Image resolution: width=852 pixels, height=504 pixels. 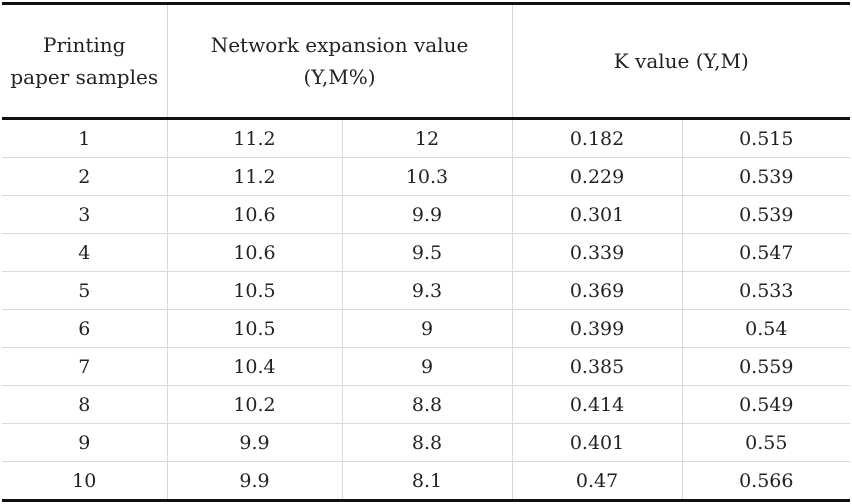 I want to click on table-row: 1 11.2 12 0.182 0.515, so click(x=426, y=138).